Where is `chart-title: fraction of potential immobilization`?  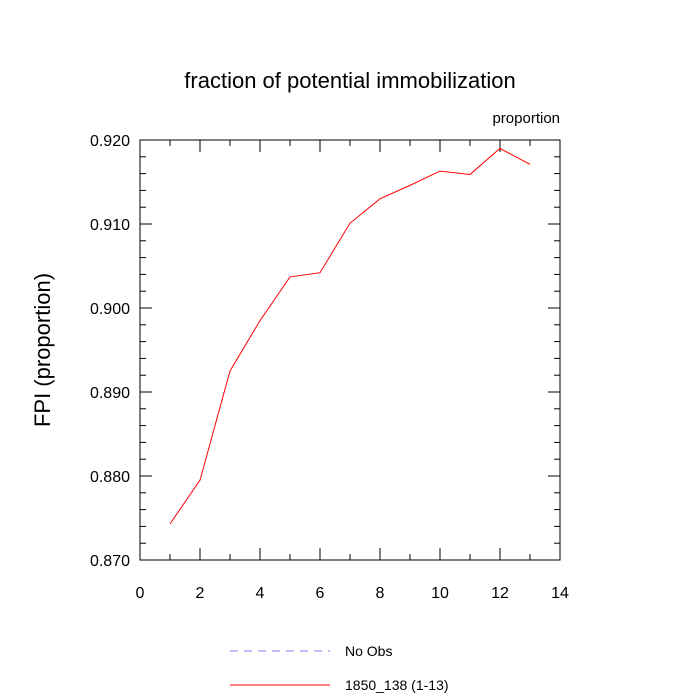
chart-title: fraction of potential immobilization is located at coordinates (349, 80).